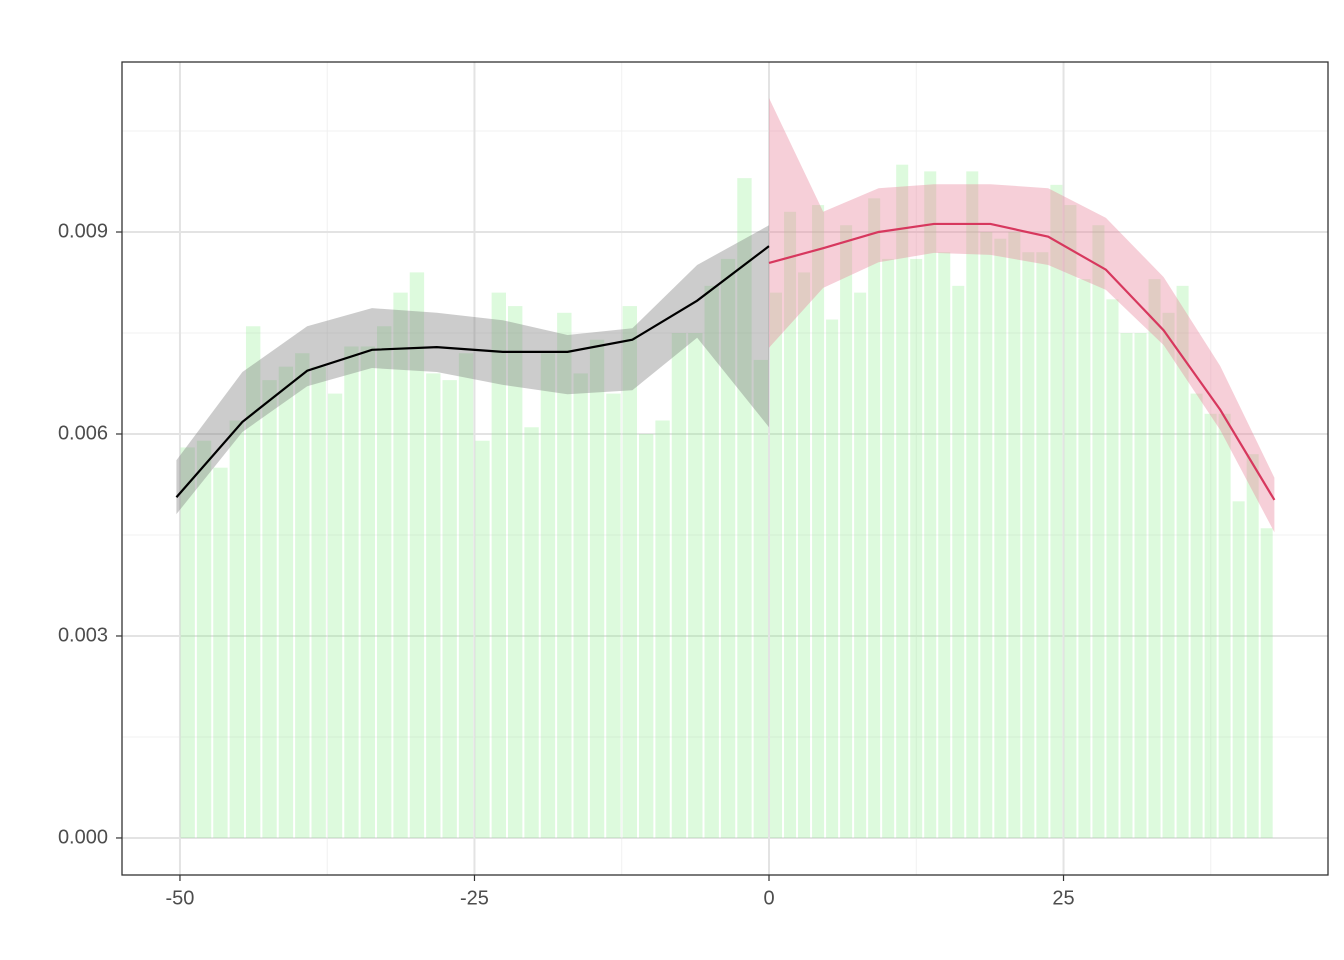 Image resolution: width=1344 pixels, height=960 pixels. What do you see at coordinates (180, 898) in the screenshot?
I see `x-tick-label: -50` at bounding box center [180, 898].